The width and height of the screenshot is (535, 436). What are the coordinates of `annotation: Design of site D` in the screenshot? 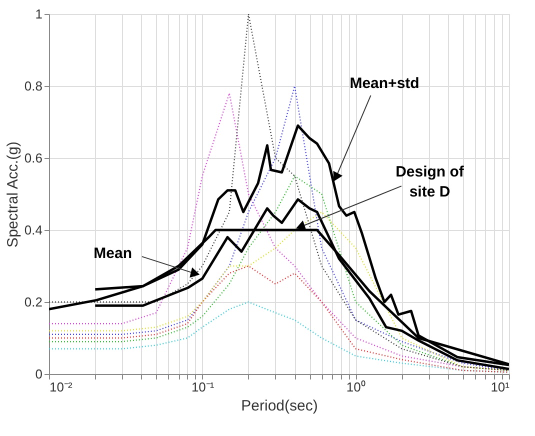 It's located at (430, 181).